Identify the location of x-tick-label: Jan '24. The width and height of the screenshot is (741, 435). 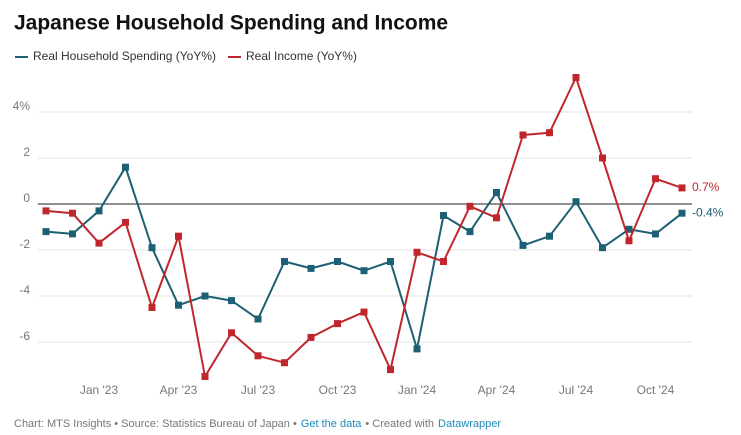
(417, 390).